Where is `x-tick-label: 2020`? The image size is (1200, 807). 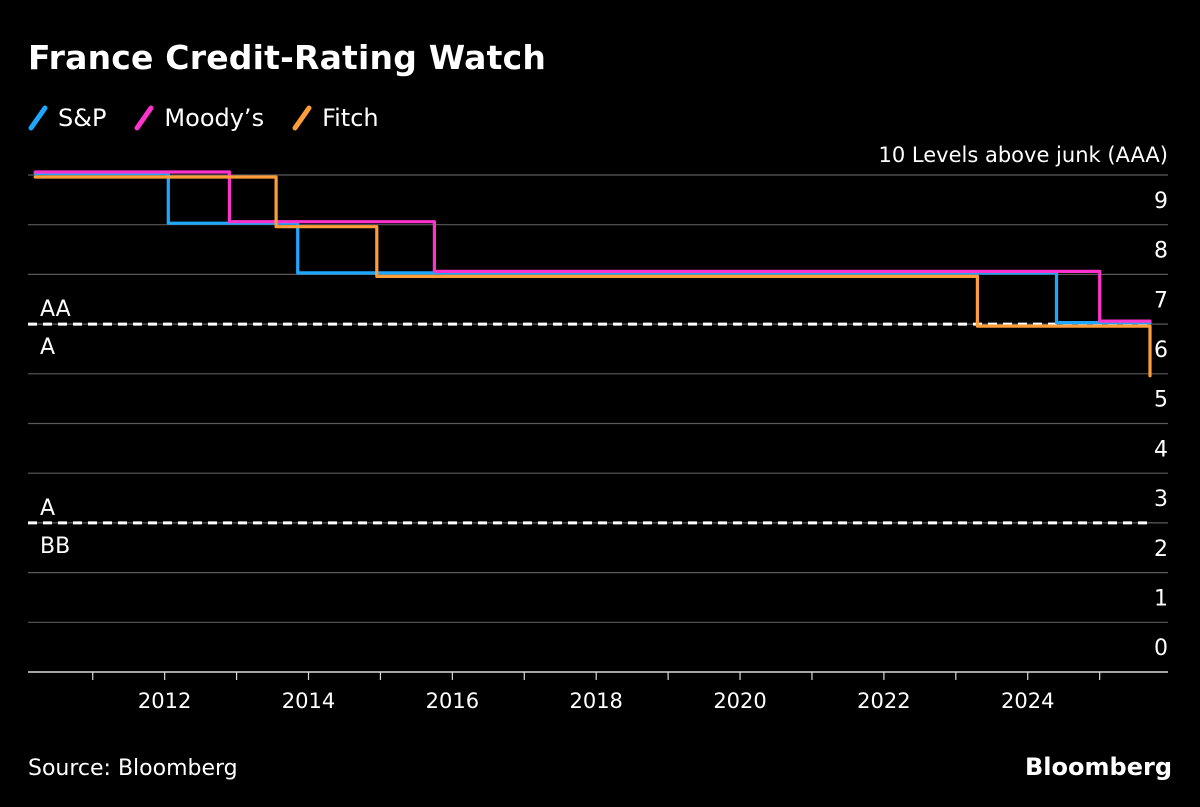 x-tick-label: 2020 is located at coordinates (739, 701).